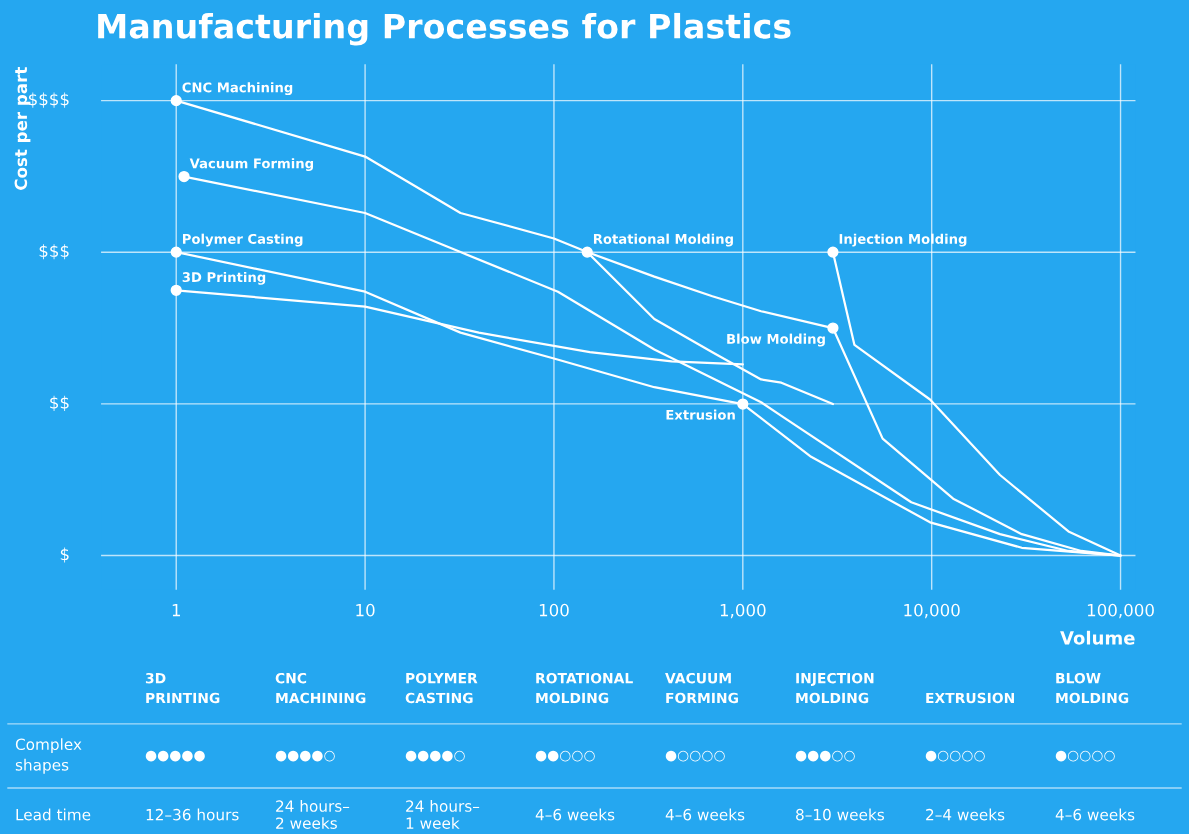 The height and width of the screenshot is (834, 1189). I want to click on text: 24 hours–1 week, so click(443, 814).